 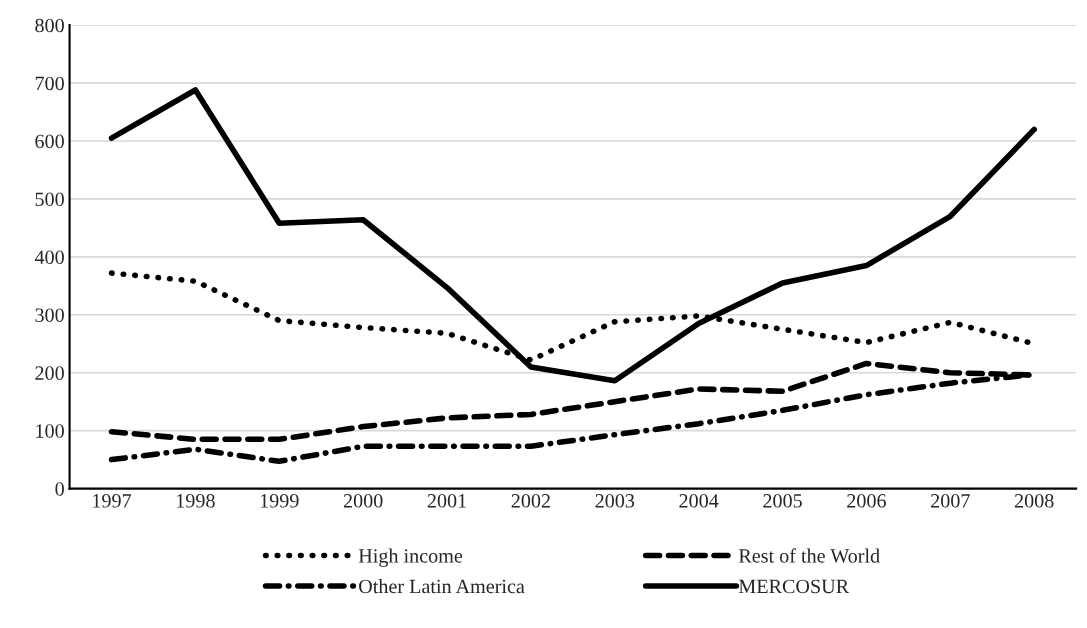 I want to click on y-tick-label: 800, so click(x=49, y=25).